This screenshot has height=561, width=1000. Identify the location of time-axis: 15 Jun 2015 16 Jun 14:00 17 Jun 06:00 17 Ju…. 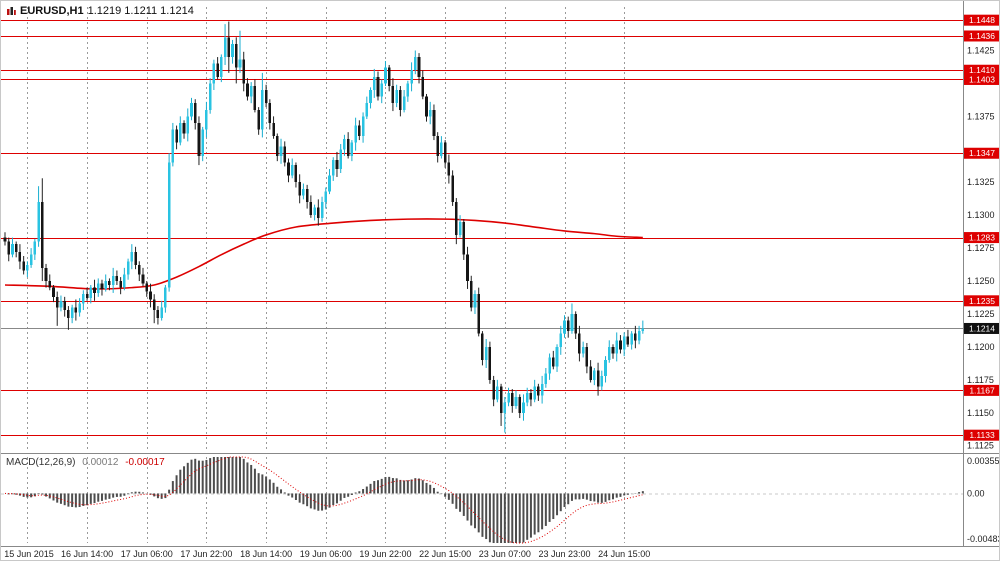
(327, 554).